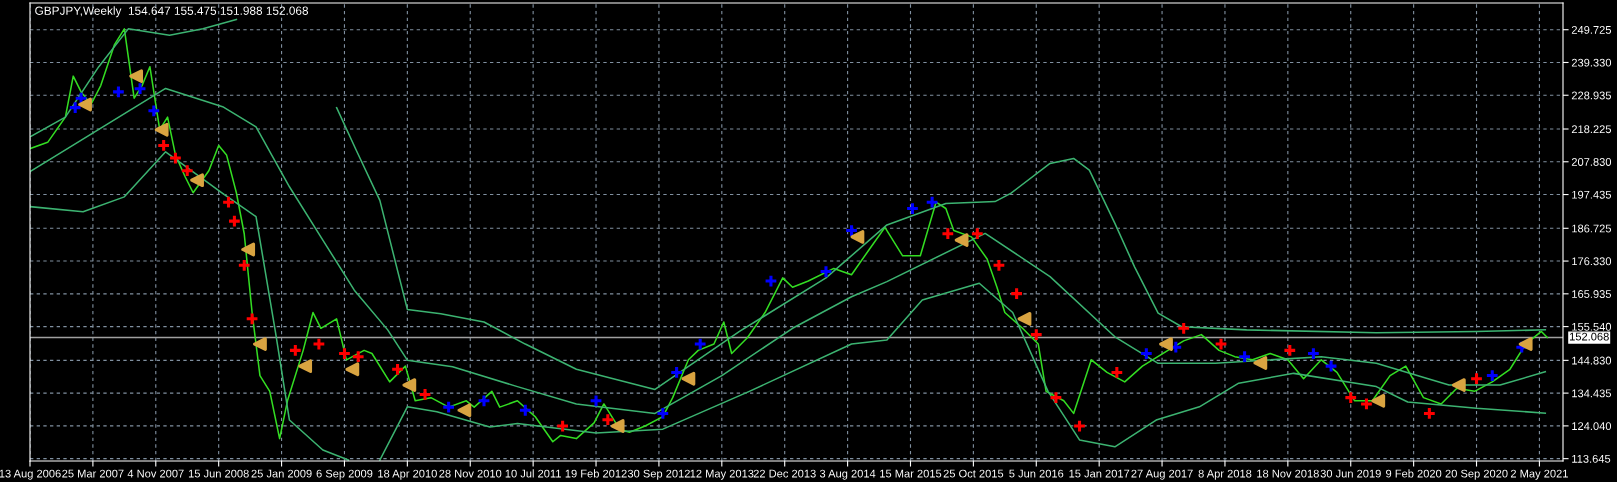  What do you see at coordinates (1539, 474) in the screenshot?
I see `x-tick-label: 2 May 2021` at bounding box center [1539, 474].